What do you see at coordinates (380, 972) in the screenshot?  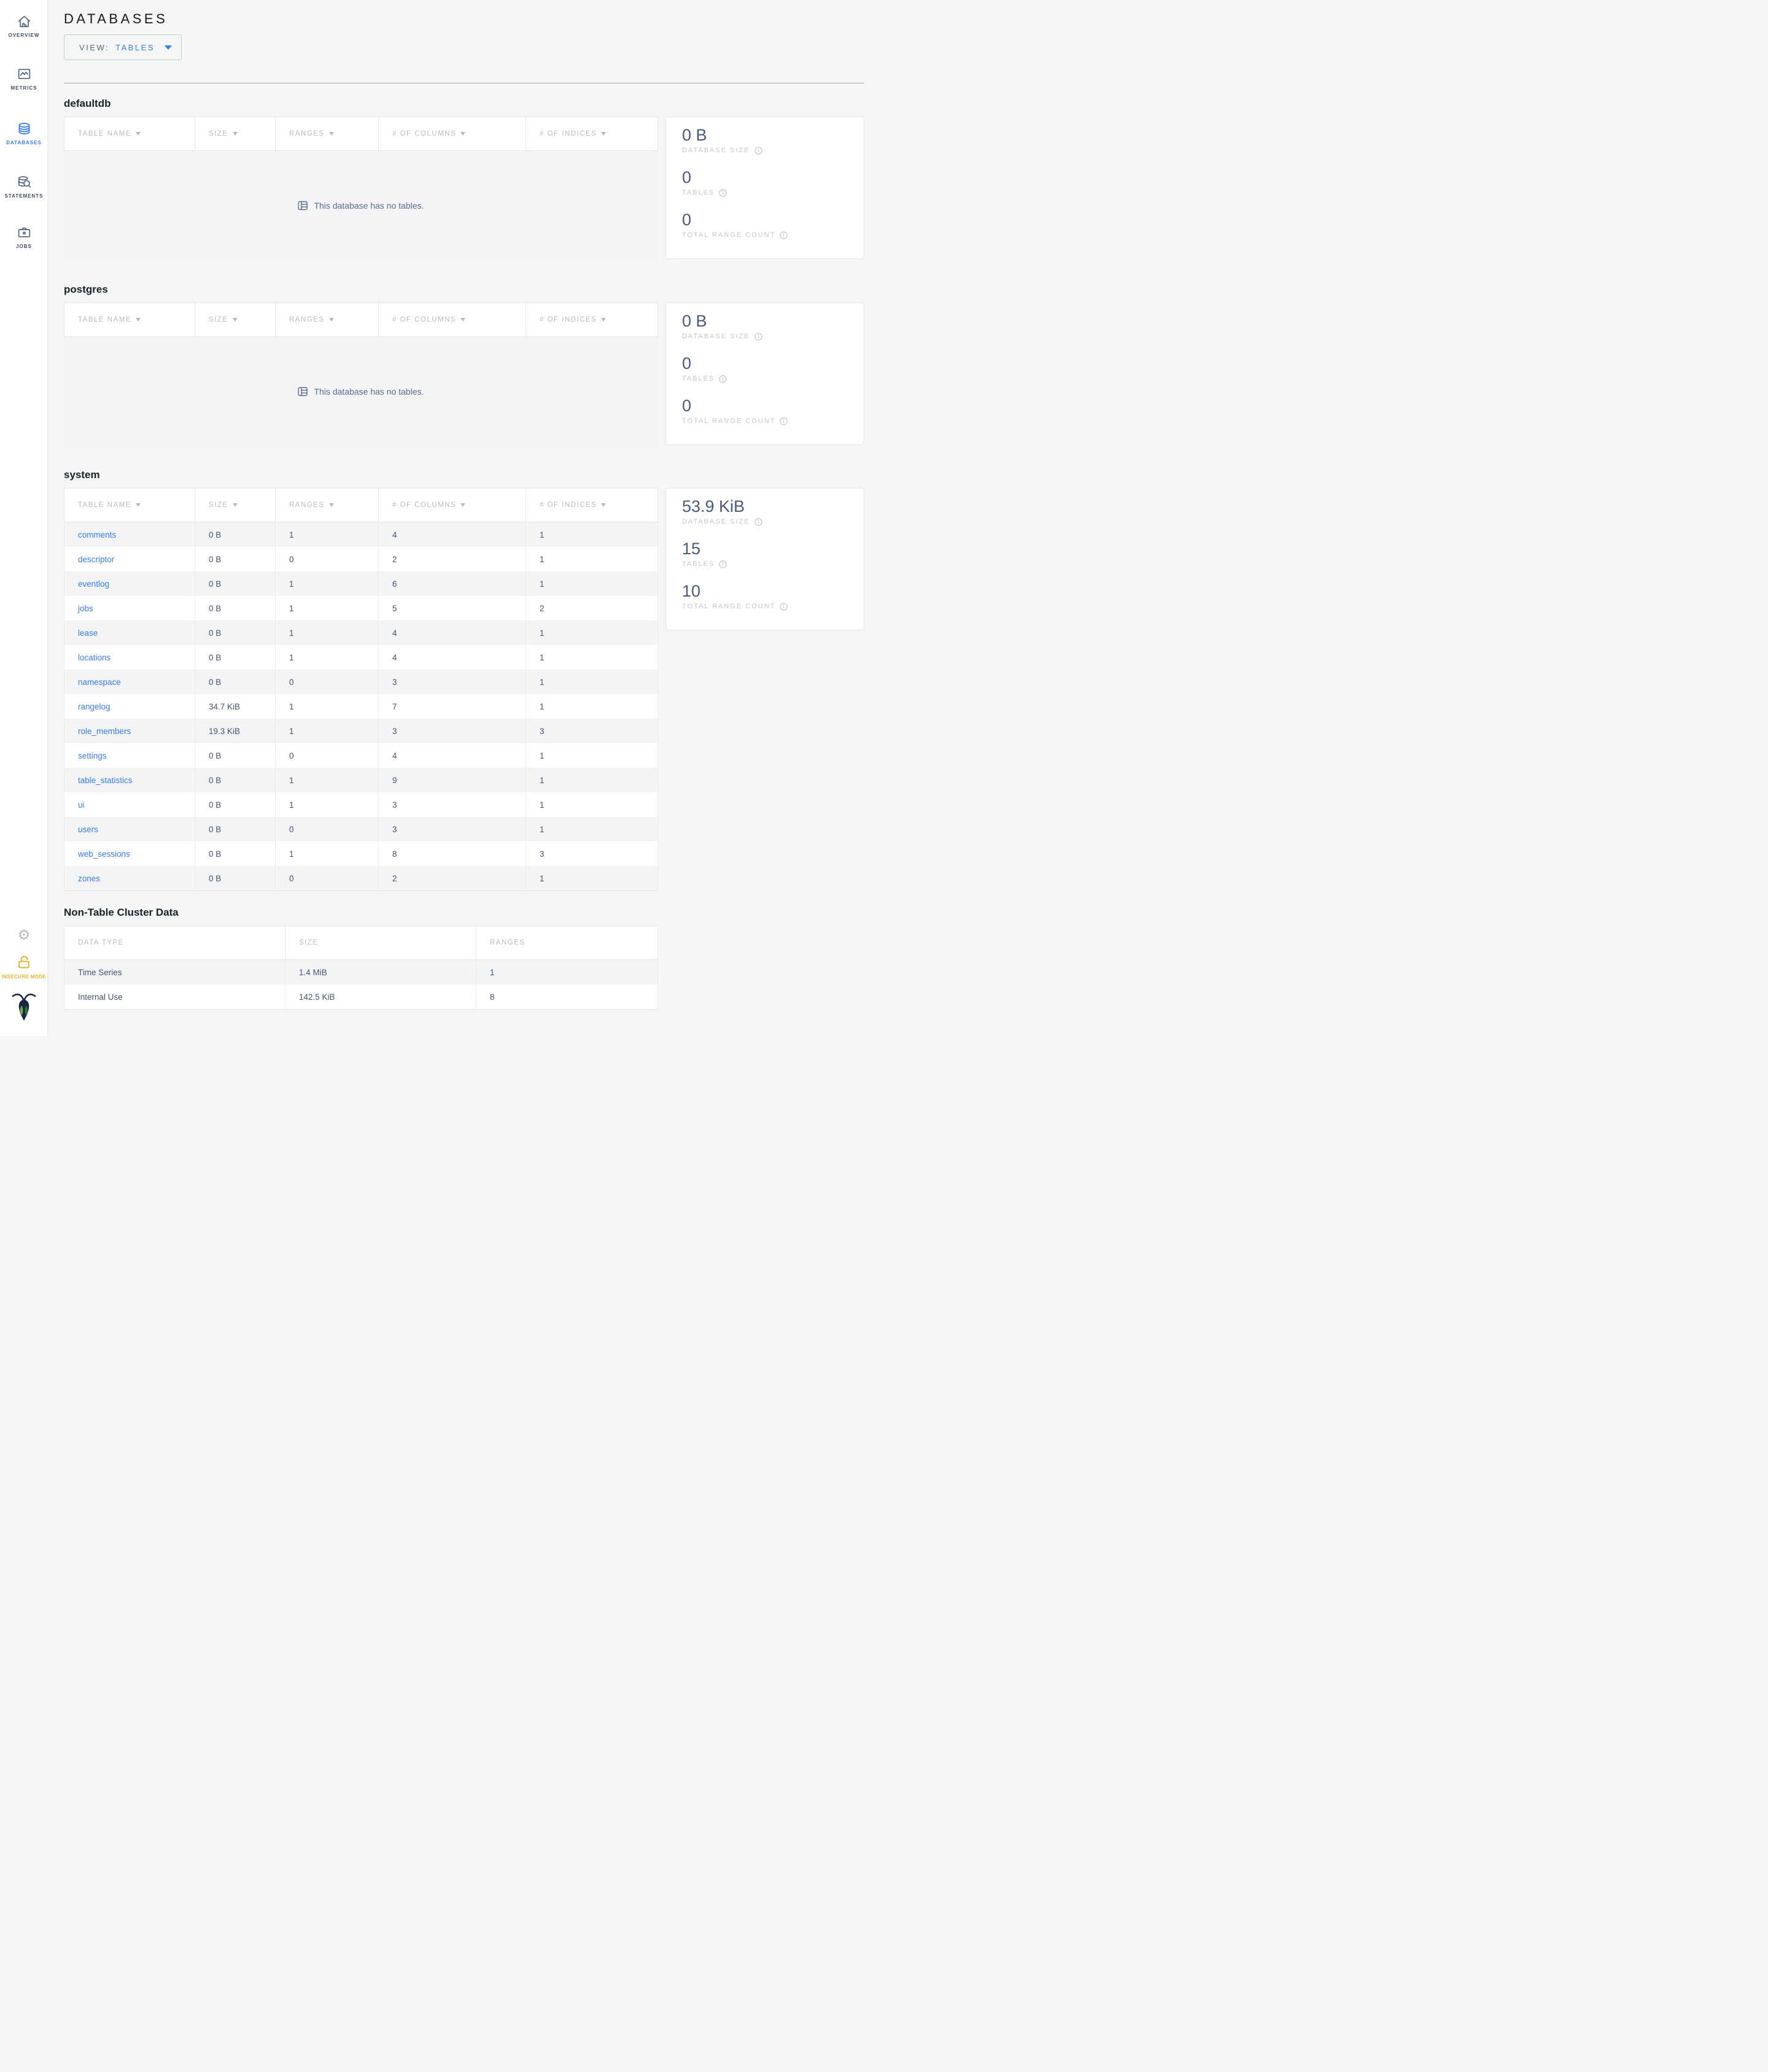 I see `cell-size: 1.4 MiB` at bounding box center [380, 972].